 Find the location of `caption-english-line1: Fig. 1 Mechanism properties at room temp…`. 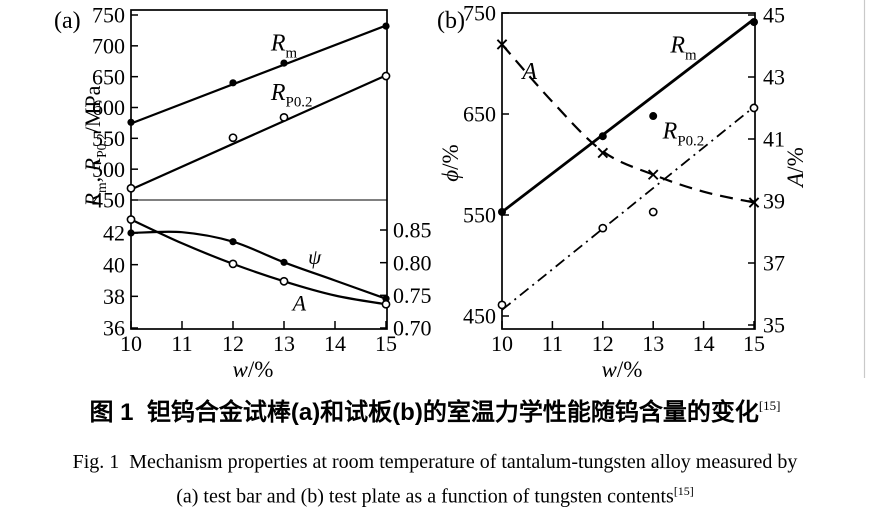

caption-english-line1: Fig. 1 Mechanism properties at room temp… is located at coordinates (435, 462).